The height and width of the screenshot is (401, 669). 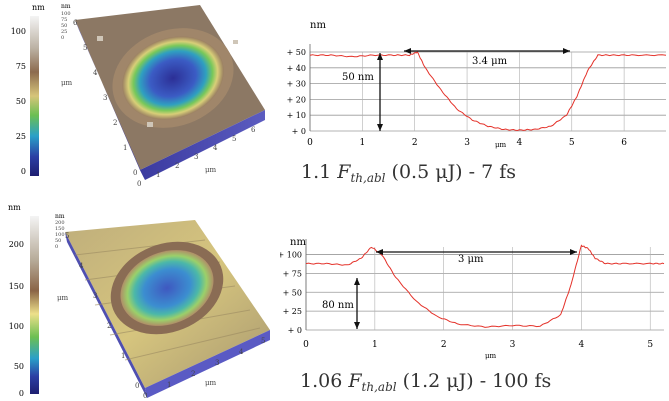 What do you see at coordinates (75, 23) in the screenshot?
I see `y-tick: 6` at bounding box center [75, 23].